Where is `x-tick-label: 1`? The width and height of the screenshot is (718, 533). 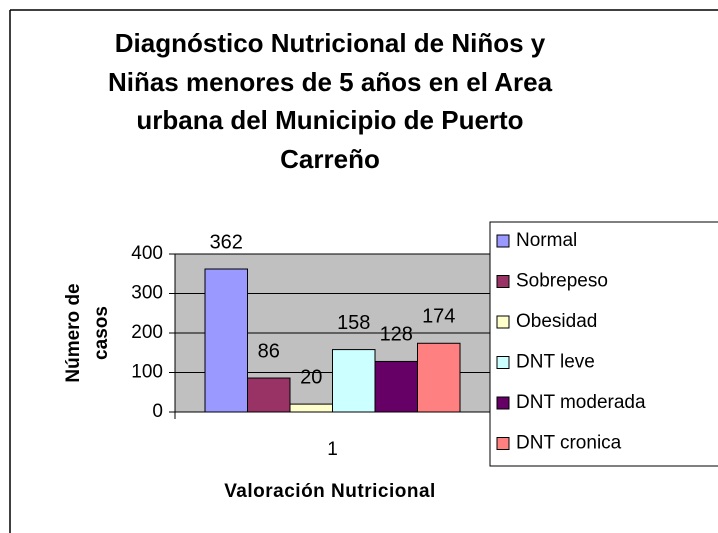 x-tick-label: 1 is located at coordinates (332, 449).